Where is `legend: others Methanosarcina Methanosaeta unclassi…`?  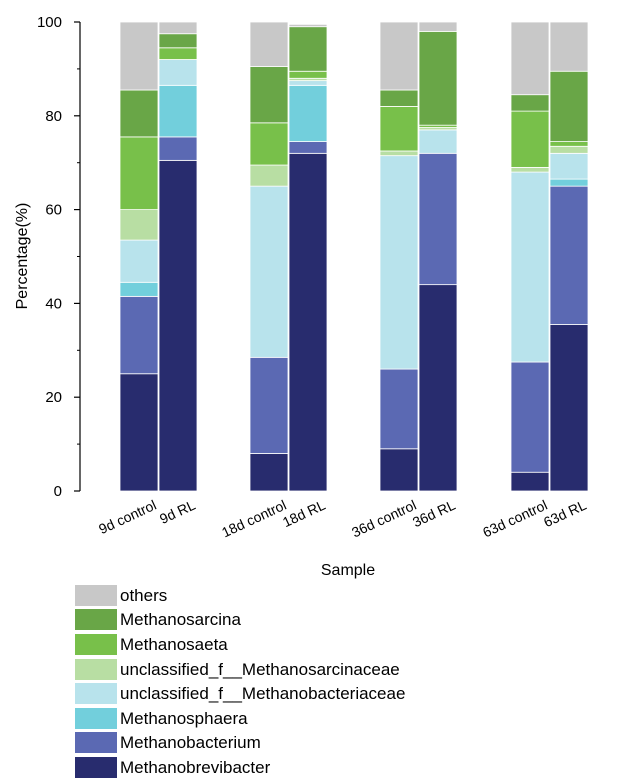
legend: others Methanosarcina Methanosaeta unclassi… is located at coordinates (240, 681).